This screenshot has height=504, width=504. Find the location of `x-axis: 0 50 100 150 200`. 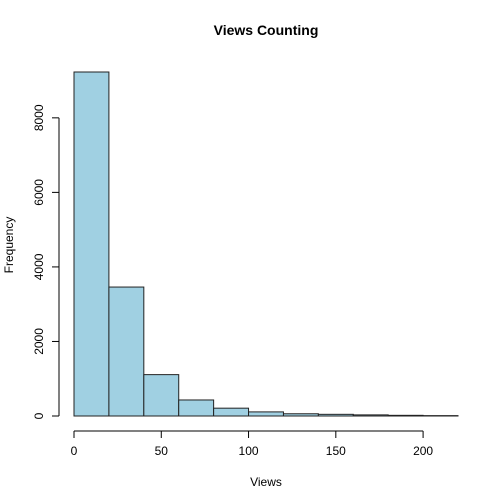

x-axis: 0 50 100 150 200 is located at coordinates (252, 444).